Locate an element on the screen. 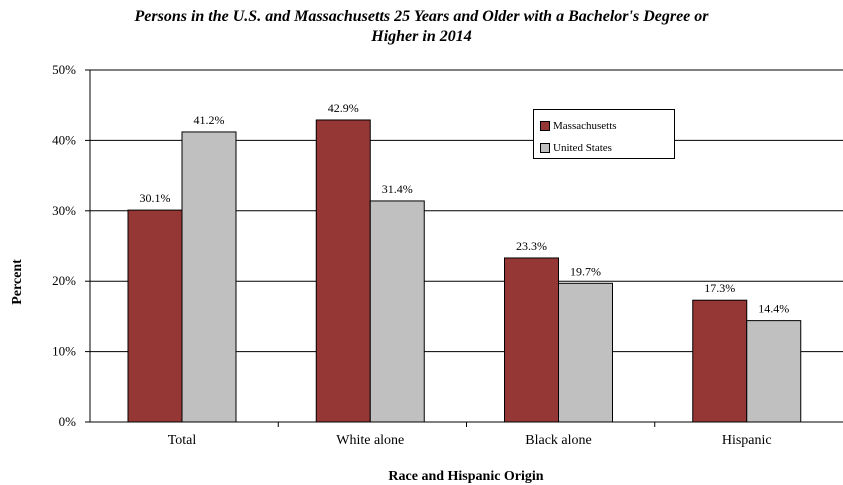  data-label: 23.3% is located at coordinates (531, 246).